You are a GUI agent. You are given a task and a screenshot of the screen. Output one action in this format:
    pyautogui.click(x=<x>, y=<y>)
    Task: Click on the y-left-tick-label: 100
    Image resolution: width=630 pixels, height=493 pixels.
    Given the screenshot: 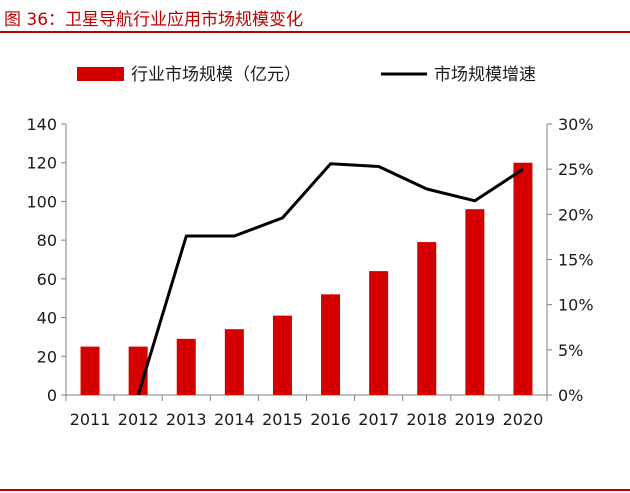 What is the action you would take?
    pyautogui.click(x=41, y=201)
    